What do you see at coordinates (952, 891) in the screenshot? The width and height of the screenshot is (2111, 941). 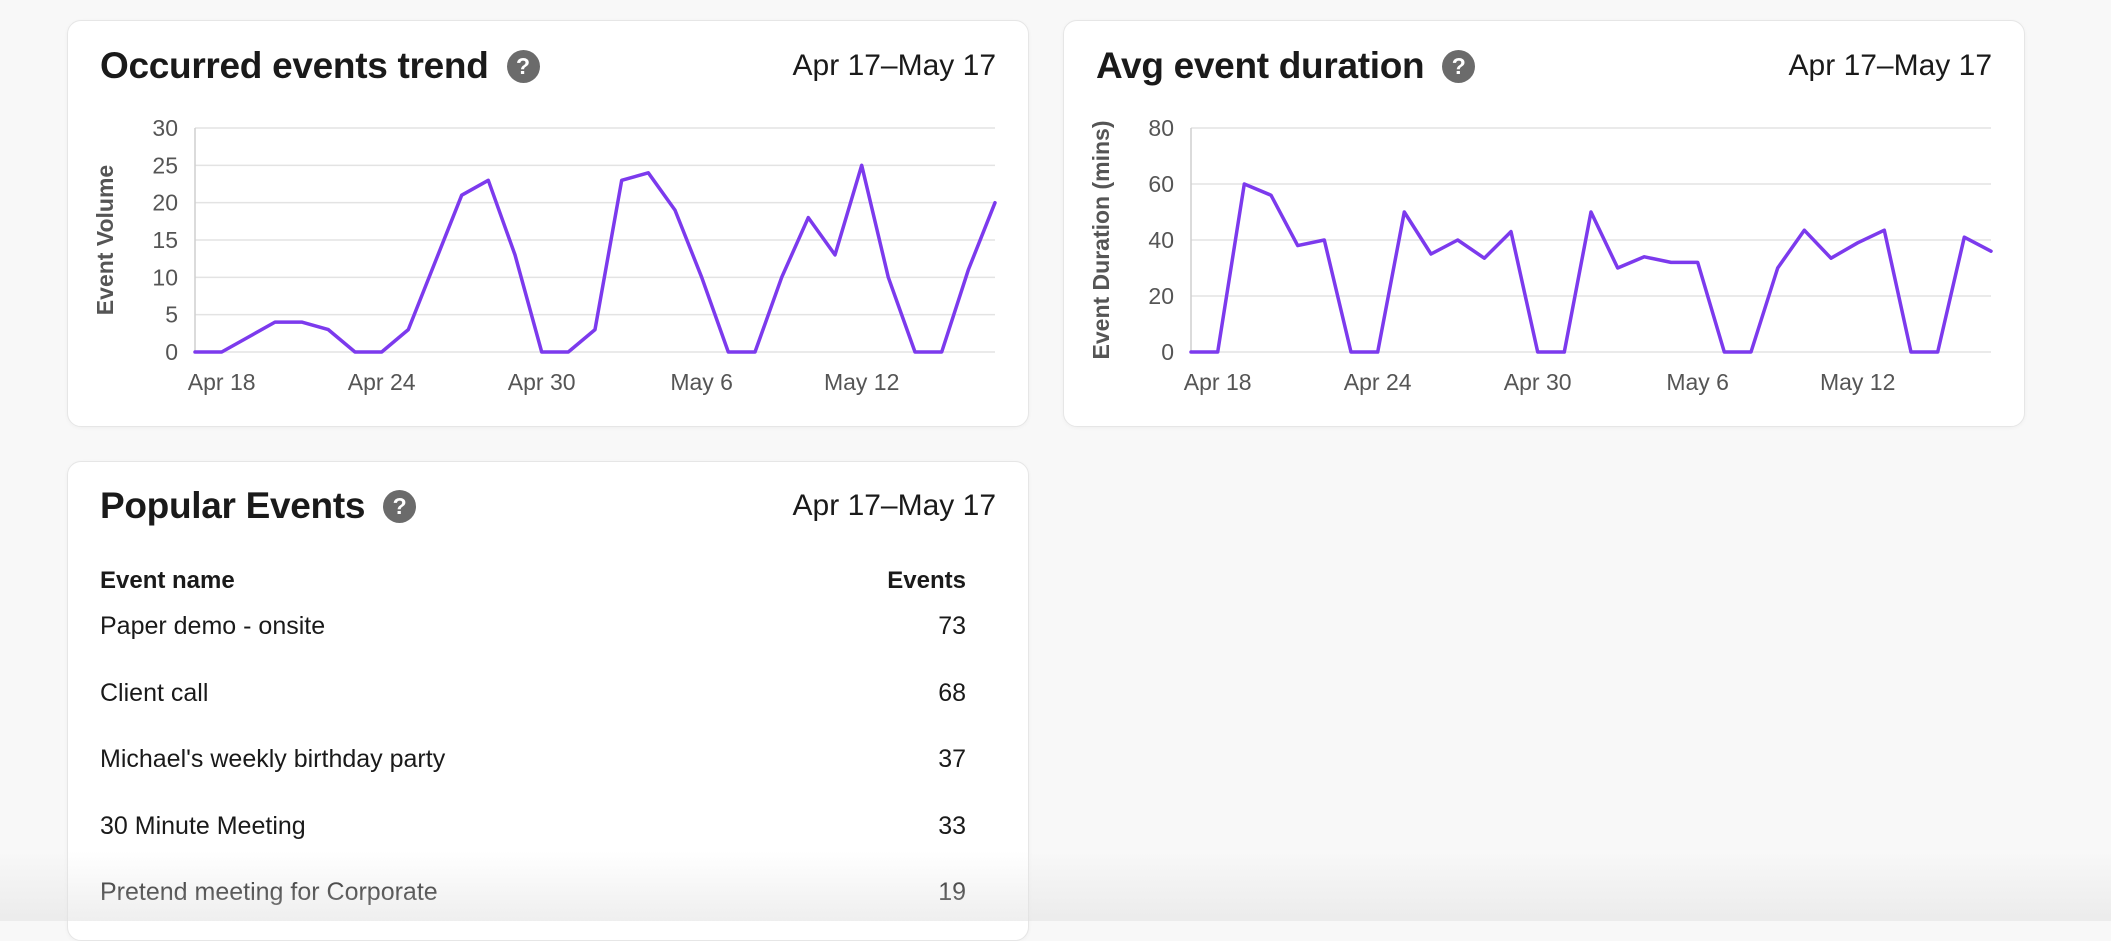 I see `event-count: 19` at bounding box center [952, 891].